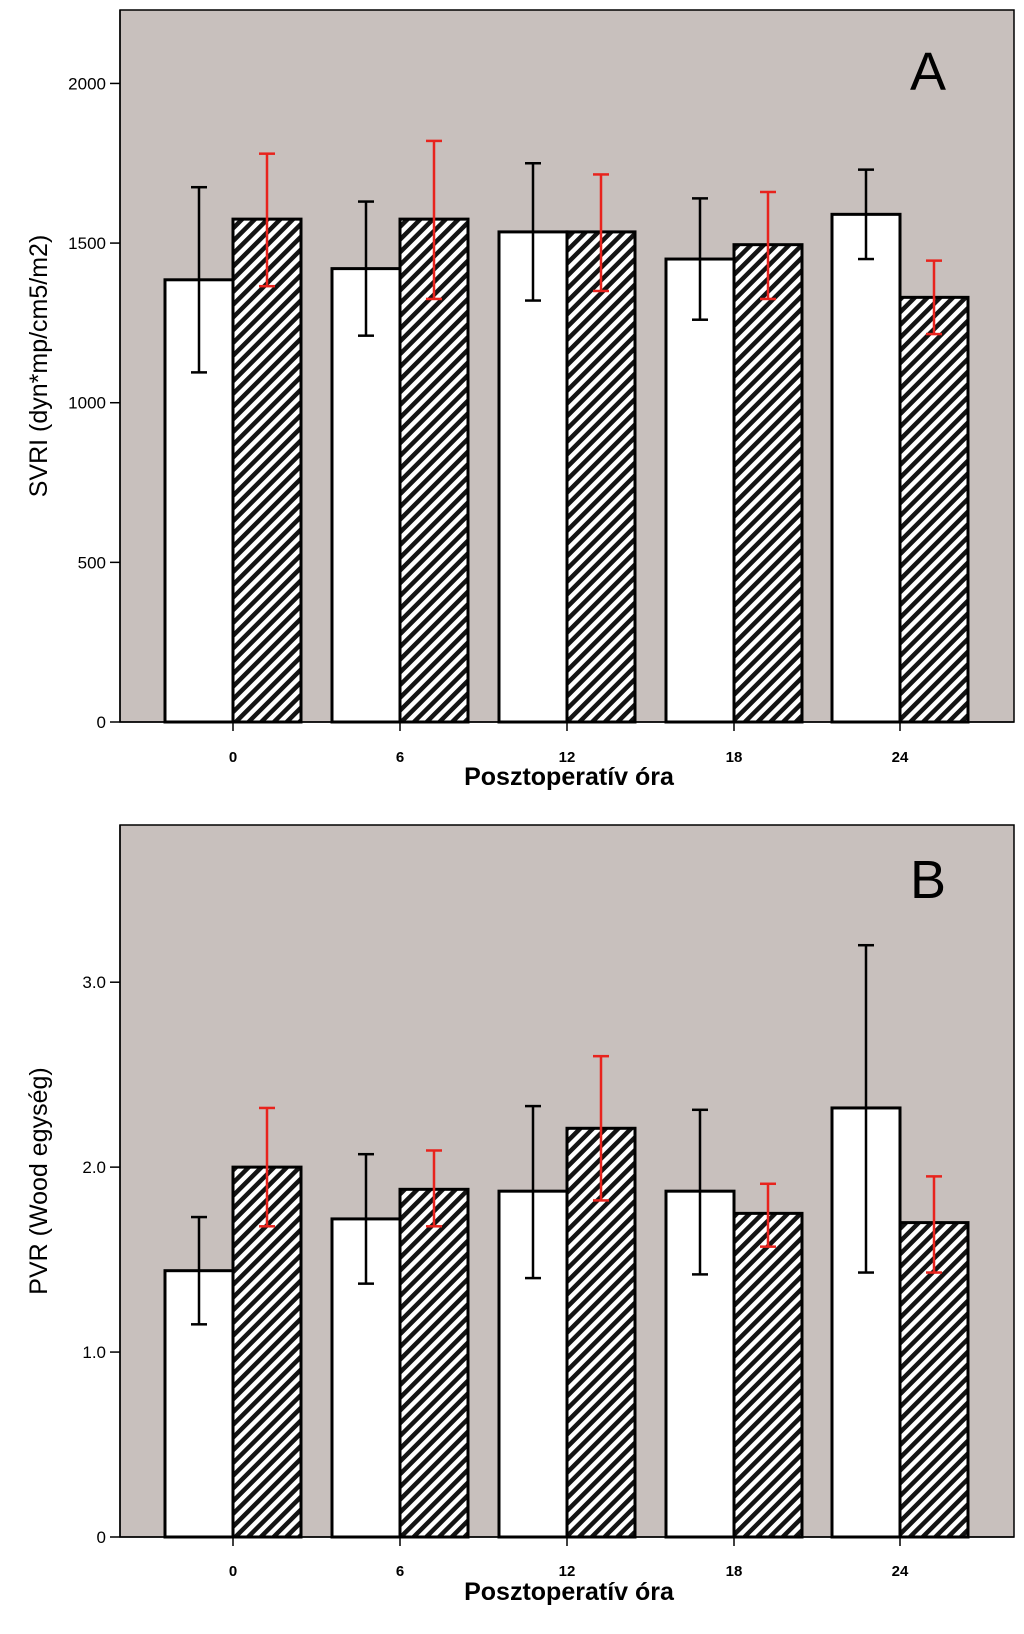 The image size is (1024, 1634). I want to click on y-tick-label: 3.0, so click(94, 982).